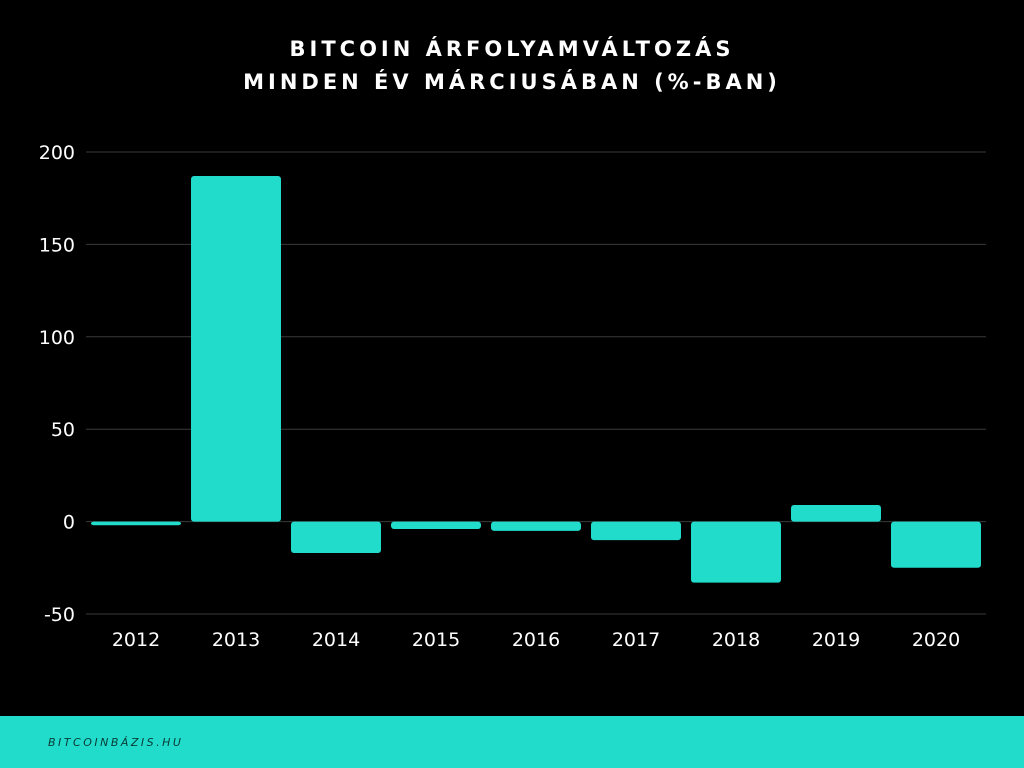  What do you see at coordinates (936, 544) in the screenshot?
I see `bar-2020` at bounding box center [936, 544].